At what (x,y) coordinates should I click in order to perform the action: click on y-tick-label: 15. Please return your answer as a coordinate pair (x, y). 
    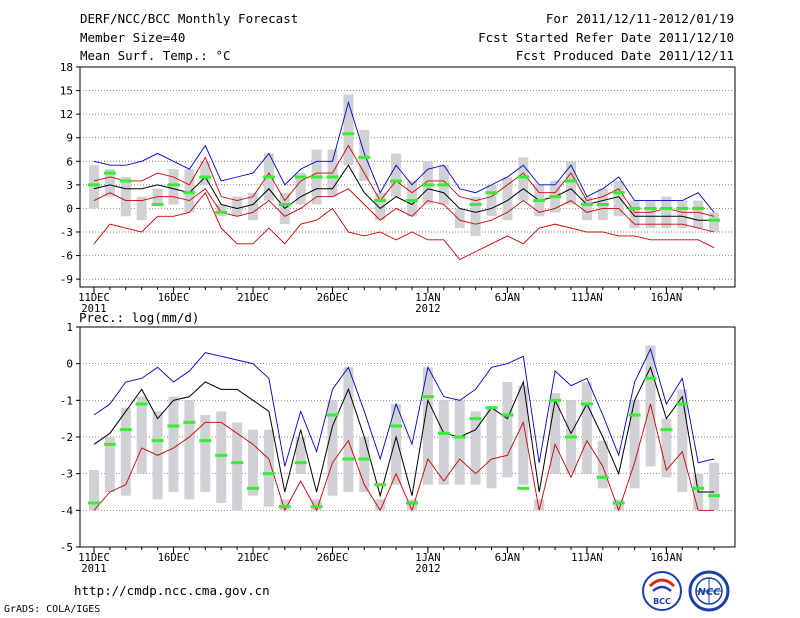
    Looking at the image, I should click on (66, 91).